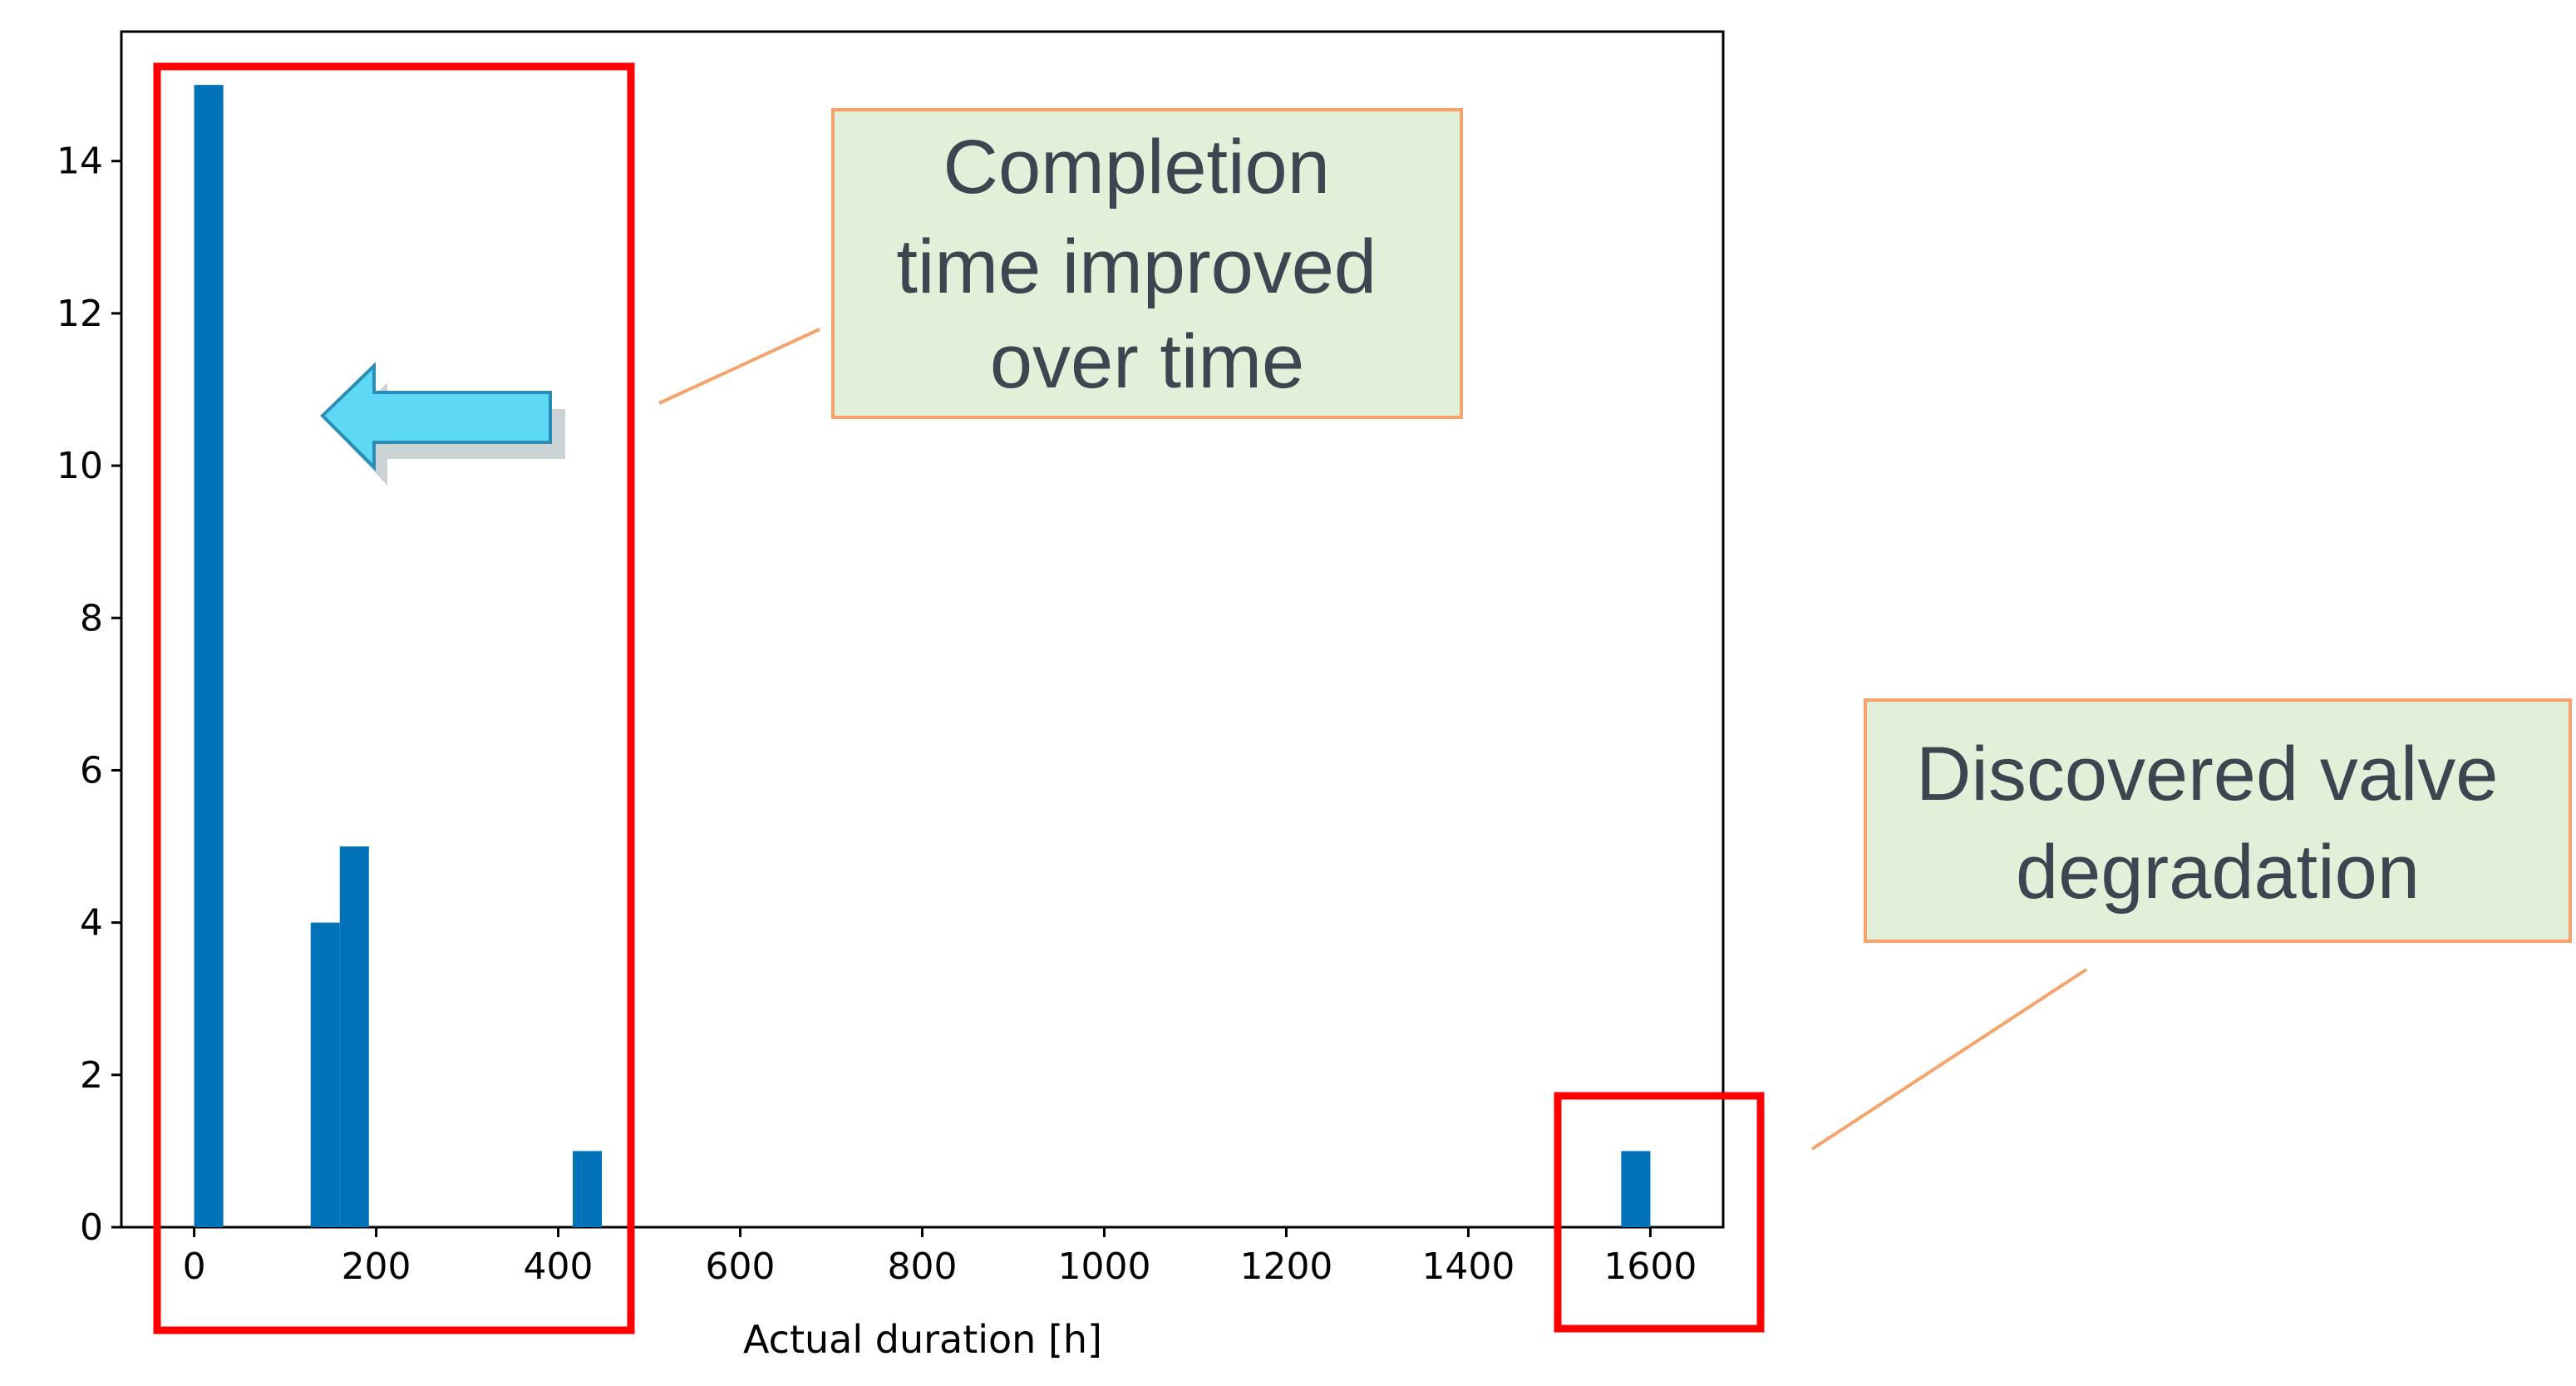 This screenshot has width=2576, height=1386. I want to click on y-tick-label: 8, so click(91, 618).